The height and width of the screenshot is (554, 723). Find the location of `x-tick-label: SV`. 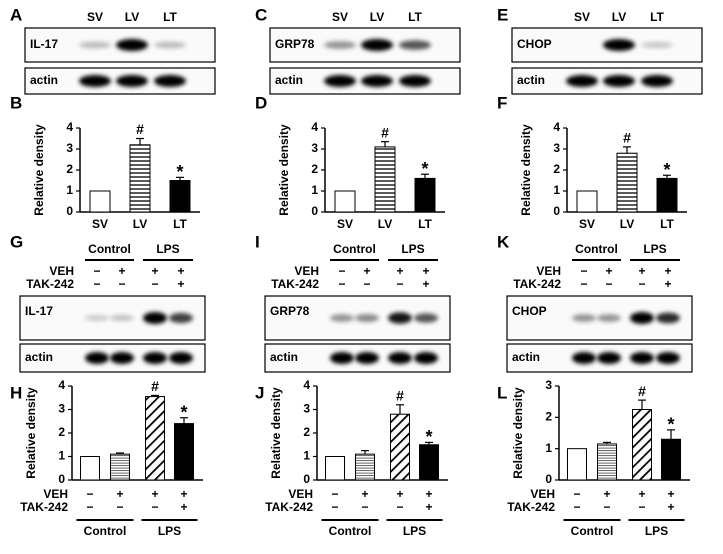

x-tick-label: SV is located at coordinates (100, 224).